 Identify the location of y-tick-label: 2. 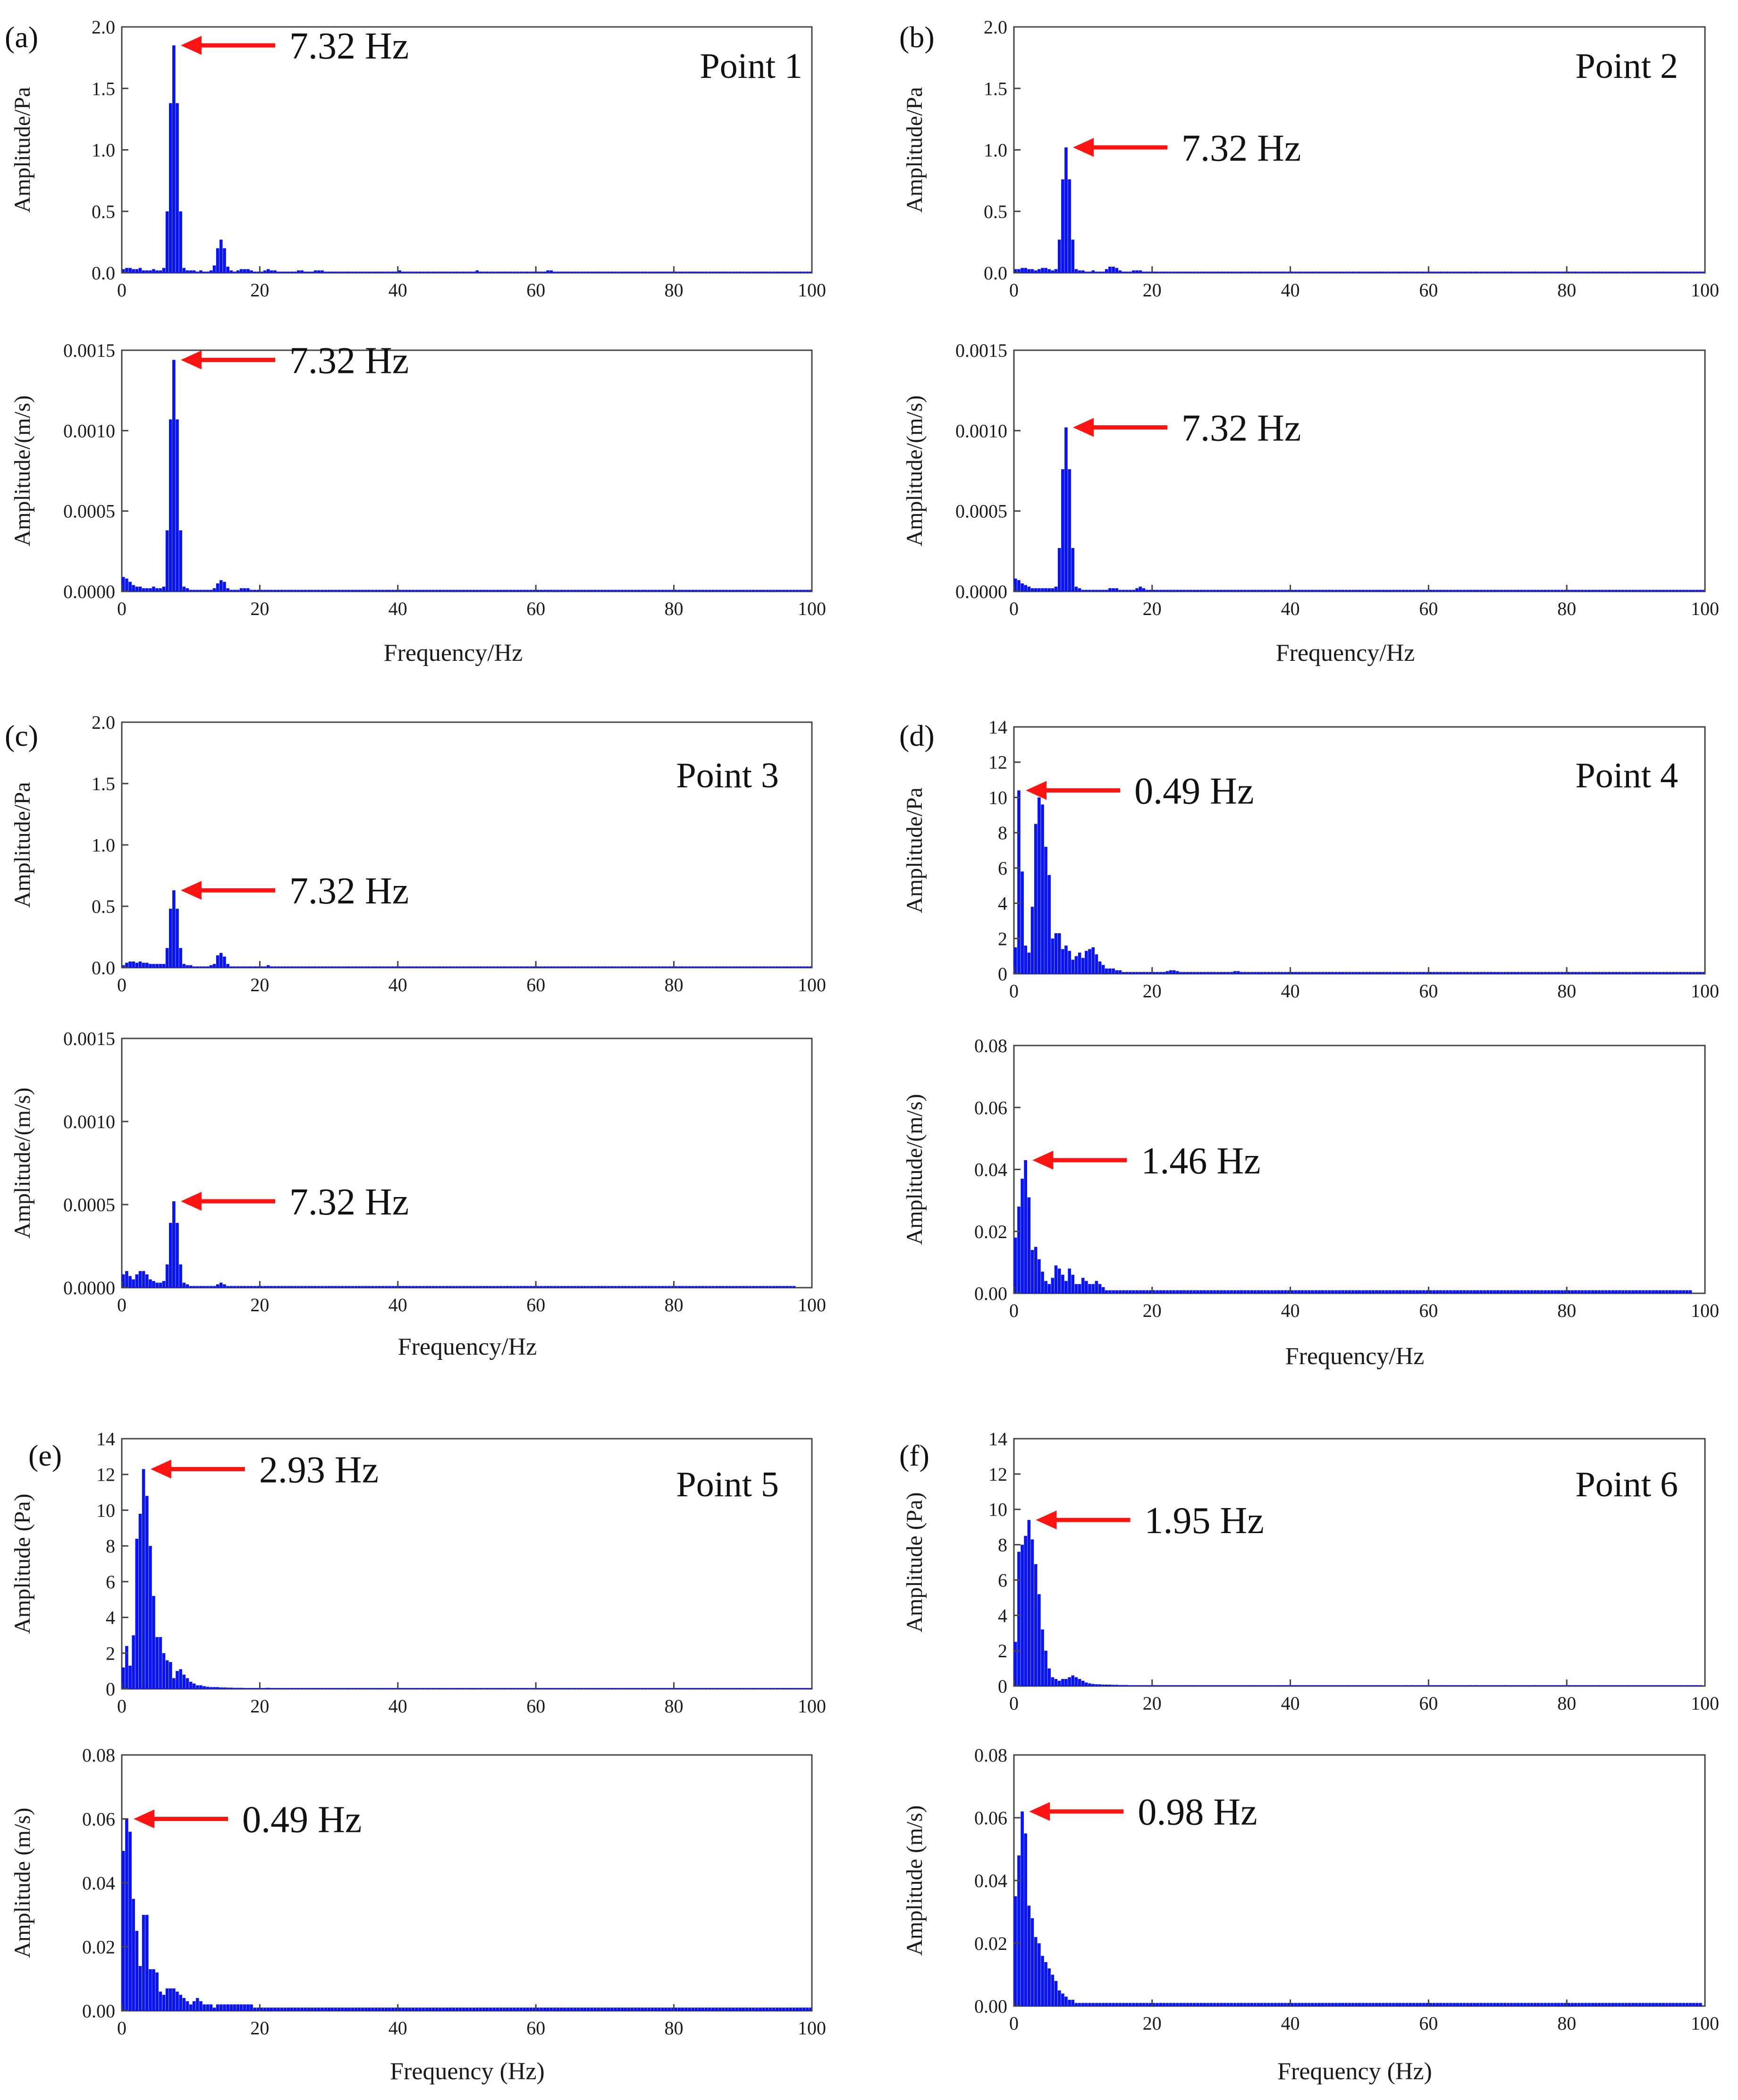
(110, 1653).